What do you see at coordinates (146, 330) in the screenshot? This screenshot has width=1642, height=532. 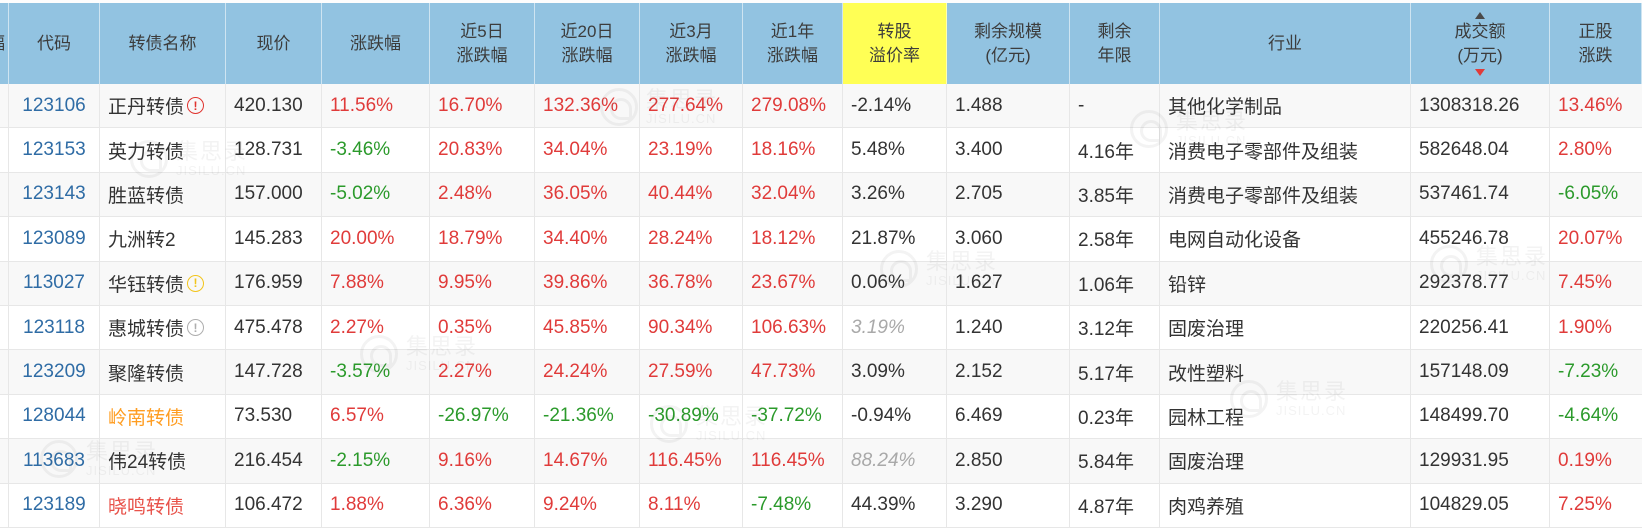 I see `cell-value: 惠城转债` at bounding box center [146, 330].